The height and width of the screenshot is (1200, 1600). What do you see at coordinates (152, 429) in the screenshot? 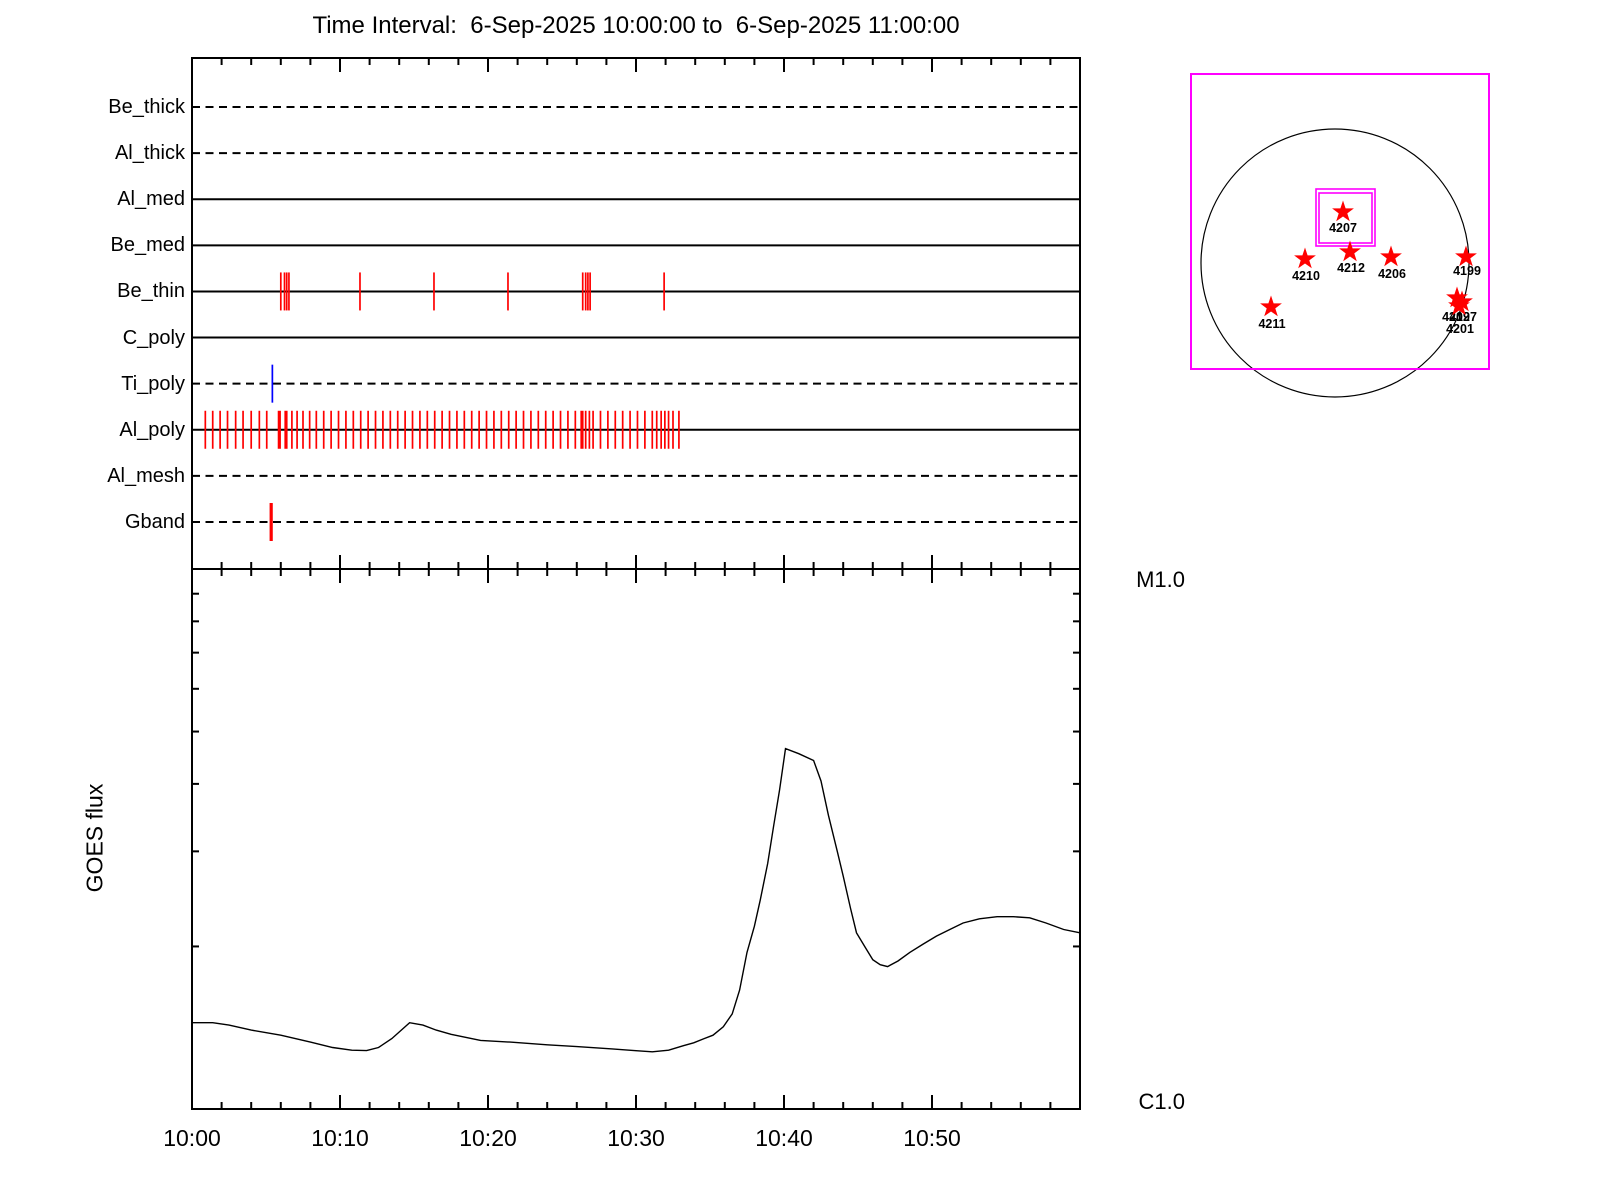
I see `filter-label-al_poly: Al_poly` at bounding box center [152, 429].